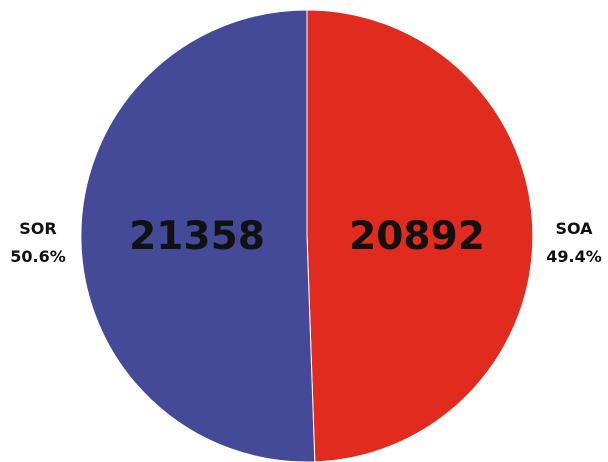  What do you see at coordinates (37, 228) in the screenshot?
I see `slice-name-sor: SOR` at bounding box center [37, 228].